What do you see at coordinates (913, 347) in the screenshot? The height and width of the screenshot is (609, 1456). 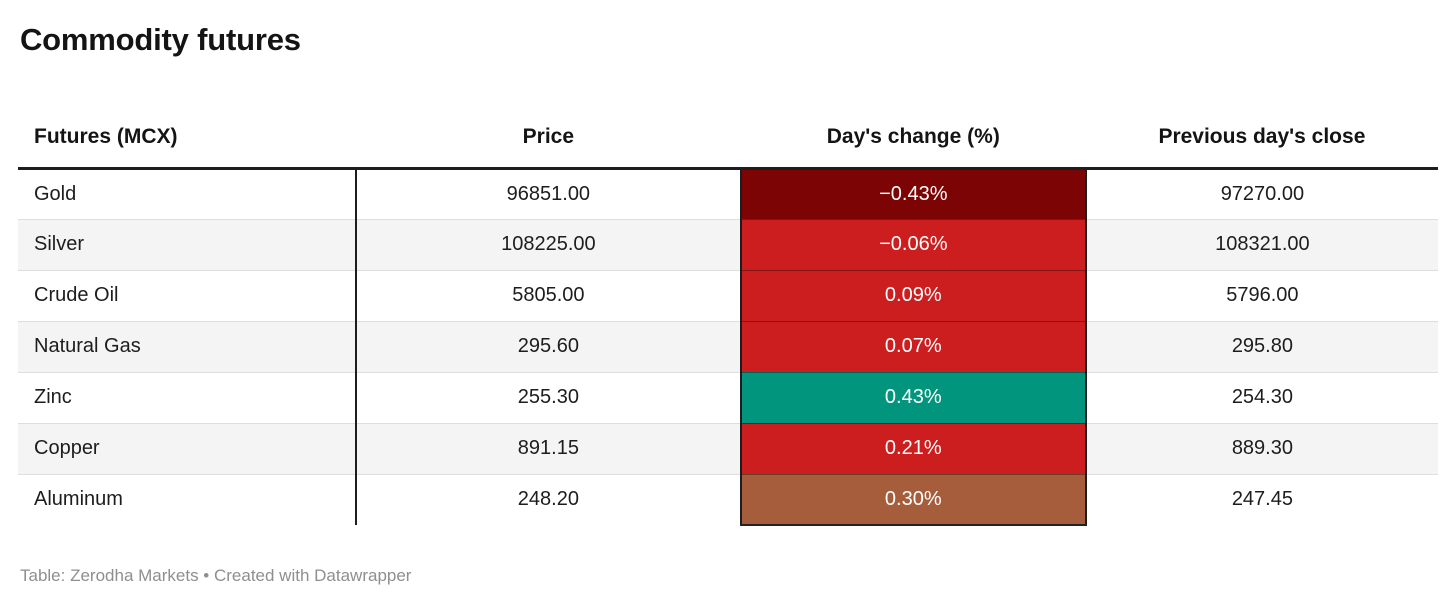 I see `days-change-cell: 0.07%` at bounding box center [913, 347].